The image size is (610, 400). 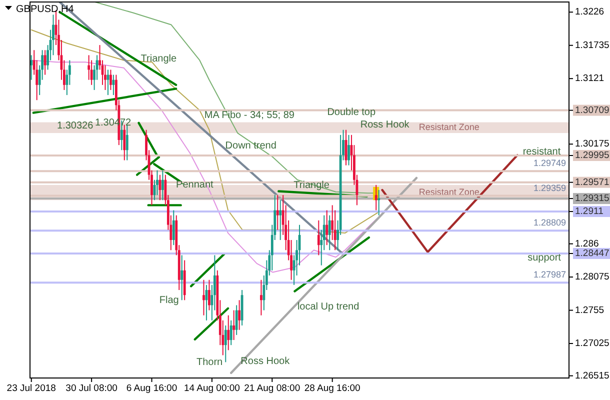 I want to click on y-tick-label: 1.286, so click(x=587, y=244).